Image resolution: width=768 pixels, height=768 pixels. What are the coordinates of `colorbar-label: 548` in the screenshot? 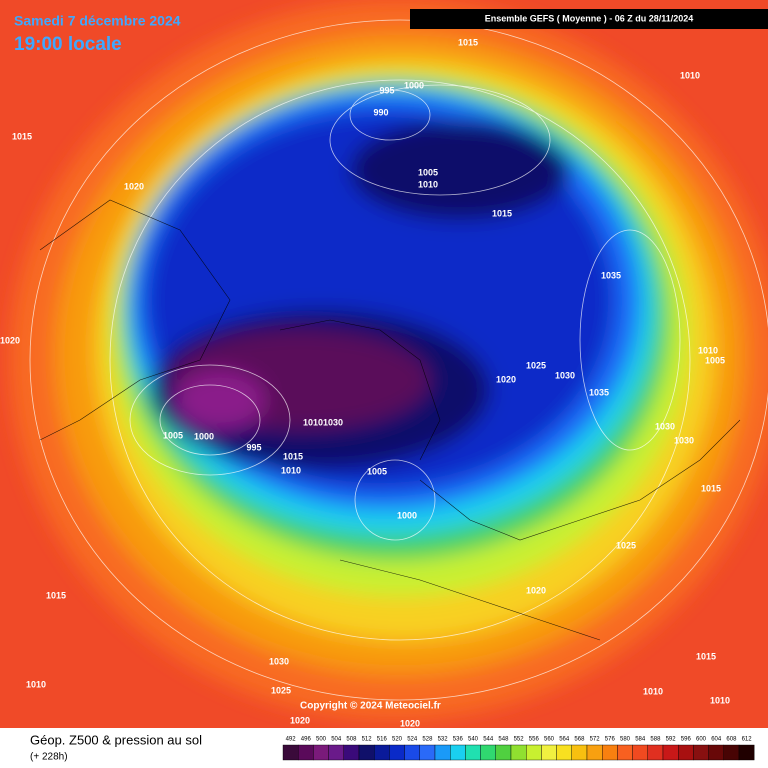 It's located at (503, 740).